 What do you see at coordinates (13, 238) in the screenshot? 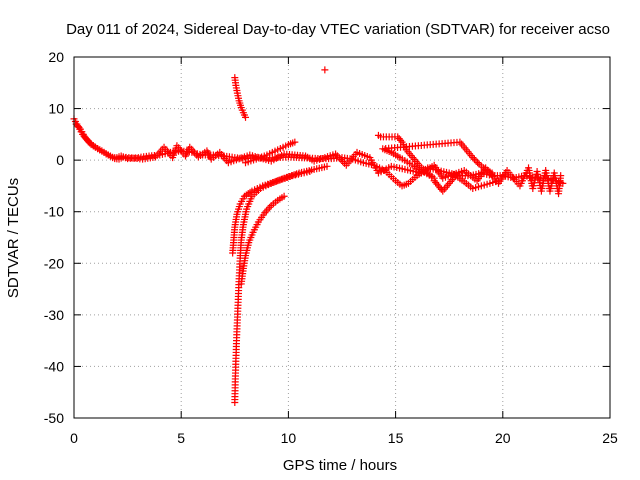
I see `y-axis-label: SDTVAR / TECUs` at bounding box center [13, 238].